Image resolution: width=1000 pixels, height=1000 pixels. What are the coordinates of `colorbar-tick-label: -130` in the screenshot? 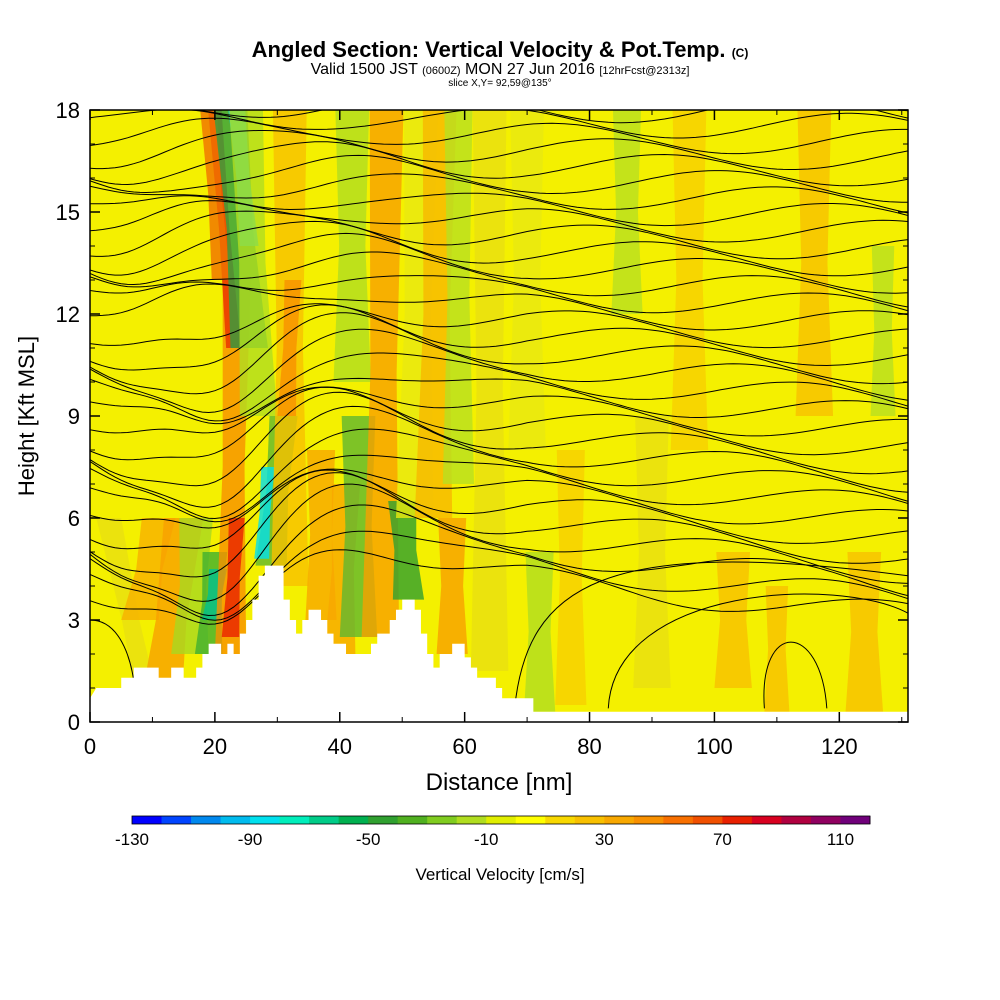 It's located at (132, 839).